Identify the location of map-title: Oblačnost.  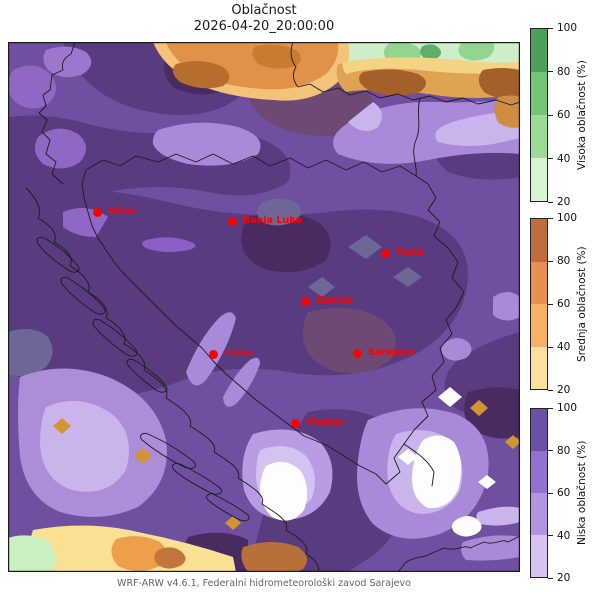
(264, 10).